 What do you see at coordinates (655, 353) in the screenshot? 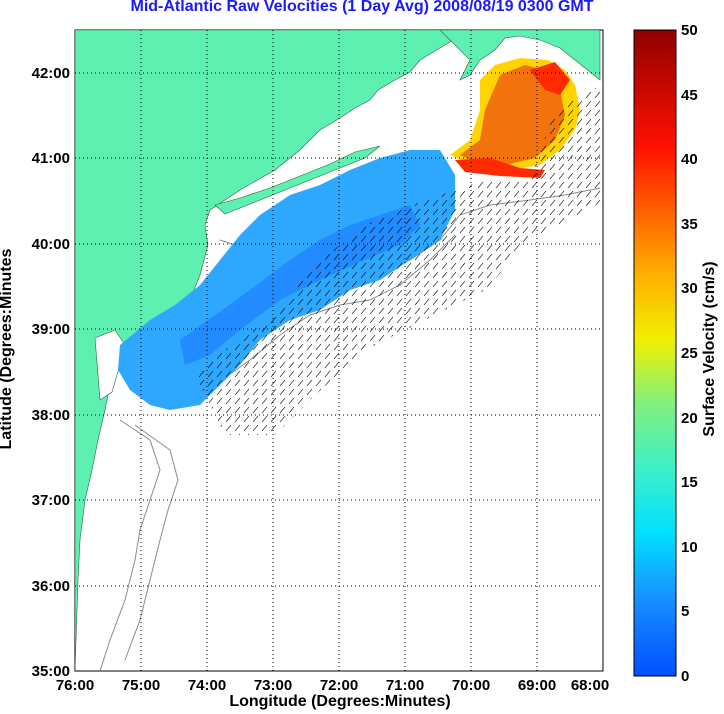
I see `colorbar` at bounding box center [655, 353].